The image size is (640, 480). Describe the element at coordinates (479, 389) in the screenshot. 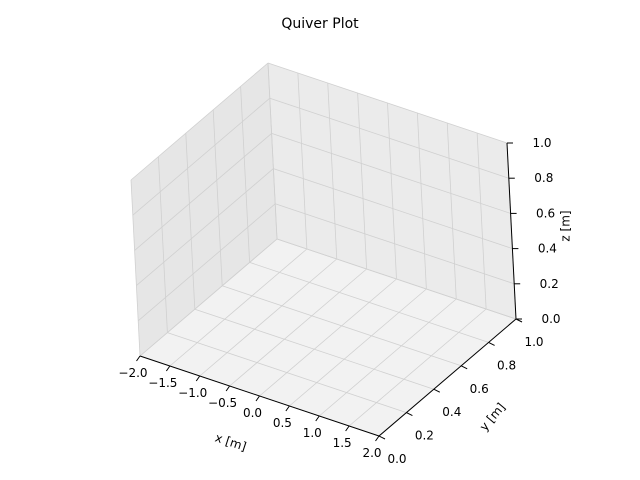

I see `y-tick-label: 0.6` at that location.